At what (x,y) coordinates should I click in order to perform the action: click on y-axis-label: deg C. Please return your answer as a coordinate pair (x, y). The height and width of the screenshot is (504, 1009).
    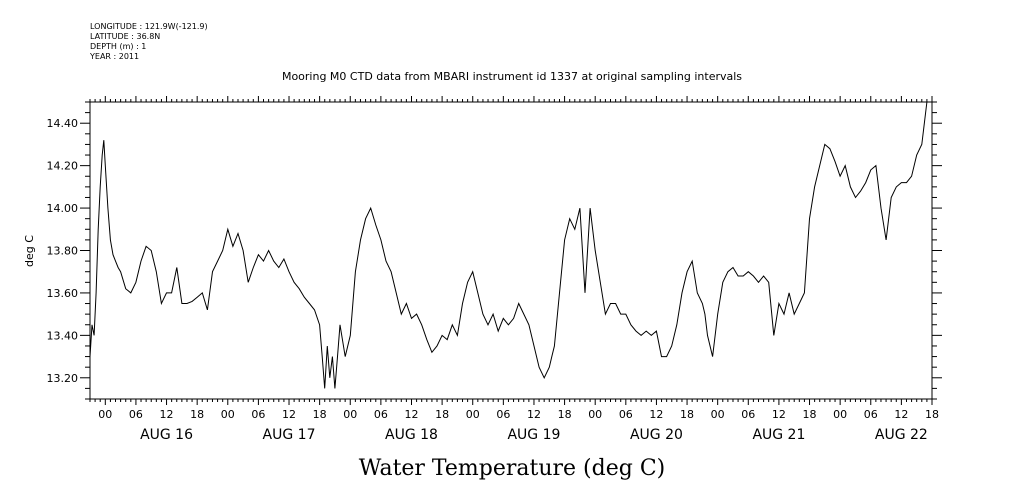
    Looking at the image, I should click on (29, 251).